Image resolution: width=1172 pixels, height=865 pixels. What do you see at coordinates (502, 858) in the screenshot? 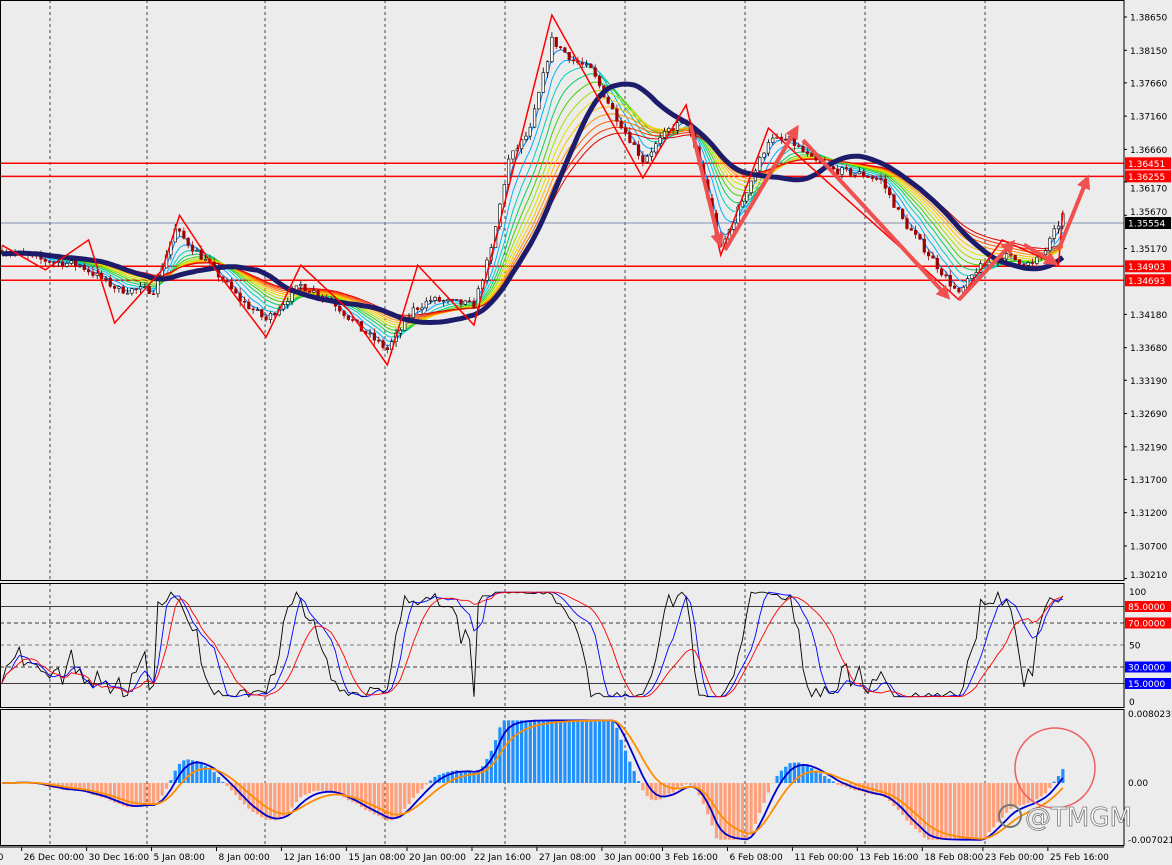
I see `time-axis-label: 22 Jan 16:00` at bounding box center [502, 858].